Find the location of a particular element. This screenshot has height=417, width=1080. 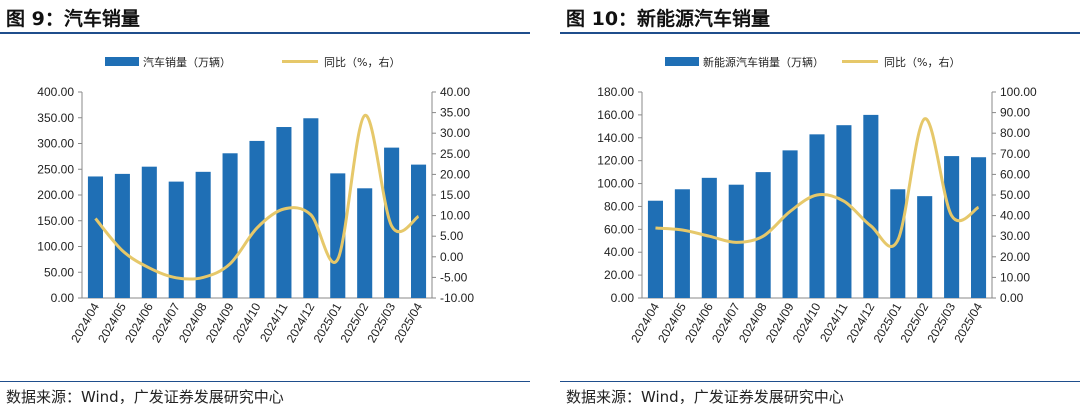

right-tick-label: 80.00 is located at coordinates (1015, 133).